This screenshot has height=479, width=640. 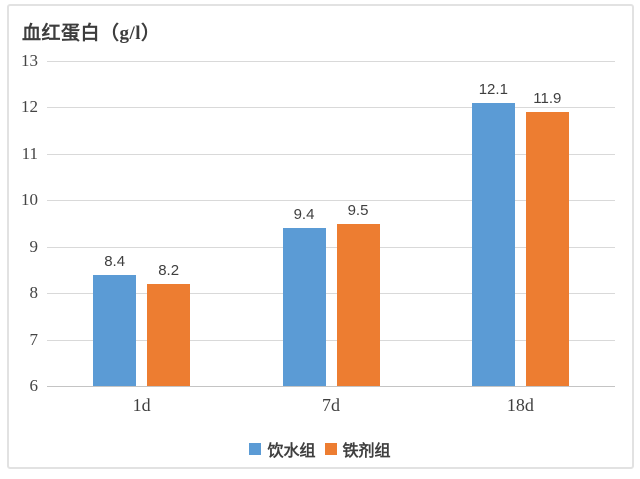 What do you see at coordinates (547, 99) in the screenshot?
I see `bar-value-label: 11.9` at bounding box center [547, 99].